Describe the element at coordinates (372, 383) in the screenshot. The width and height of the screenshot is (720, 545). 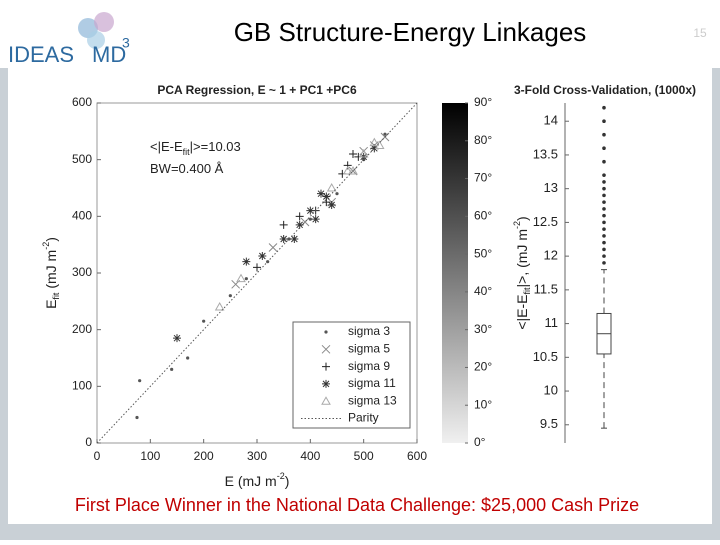
I see `legend-label: sigma 11` at that location.